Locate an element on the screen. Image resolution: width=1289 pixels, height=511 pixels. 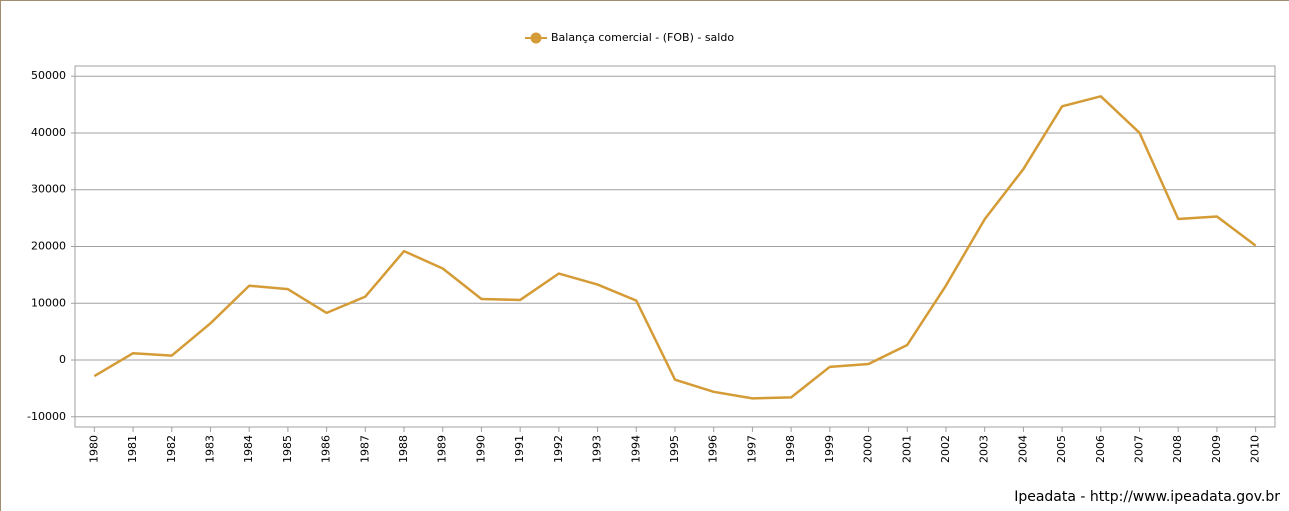
y-tick-label: 10000 is located at coordinates (48, 302).